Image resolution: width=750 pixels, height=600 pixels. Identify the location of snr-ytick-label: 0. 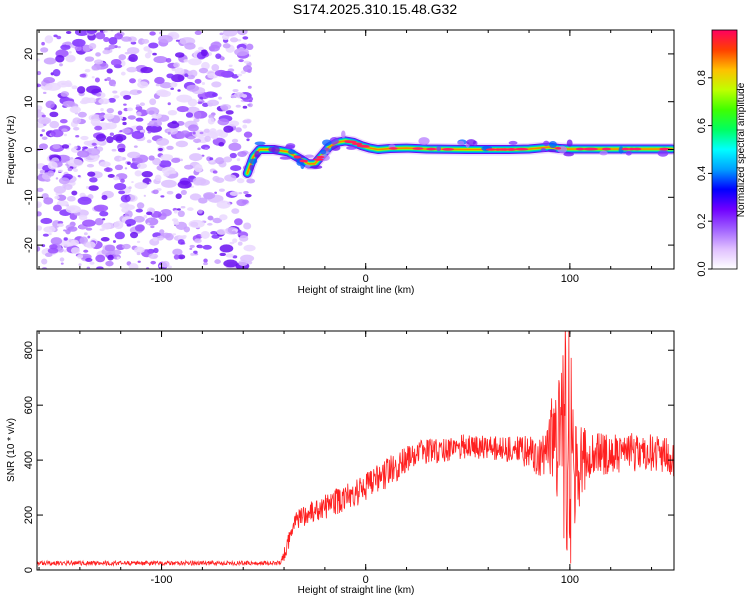
(29, 570).